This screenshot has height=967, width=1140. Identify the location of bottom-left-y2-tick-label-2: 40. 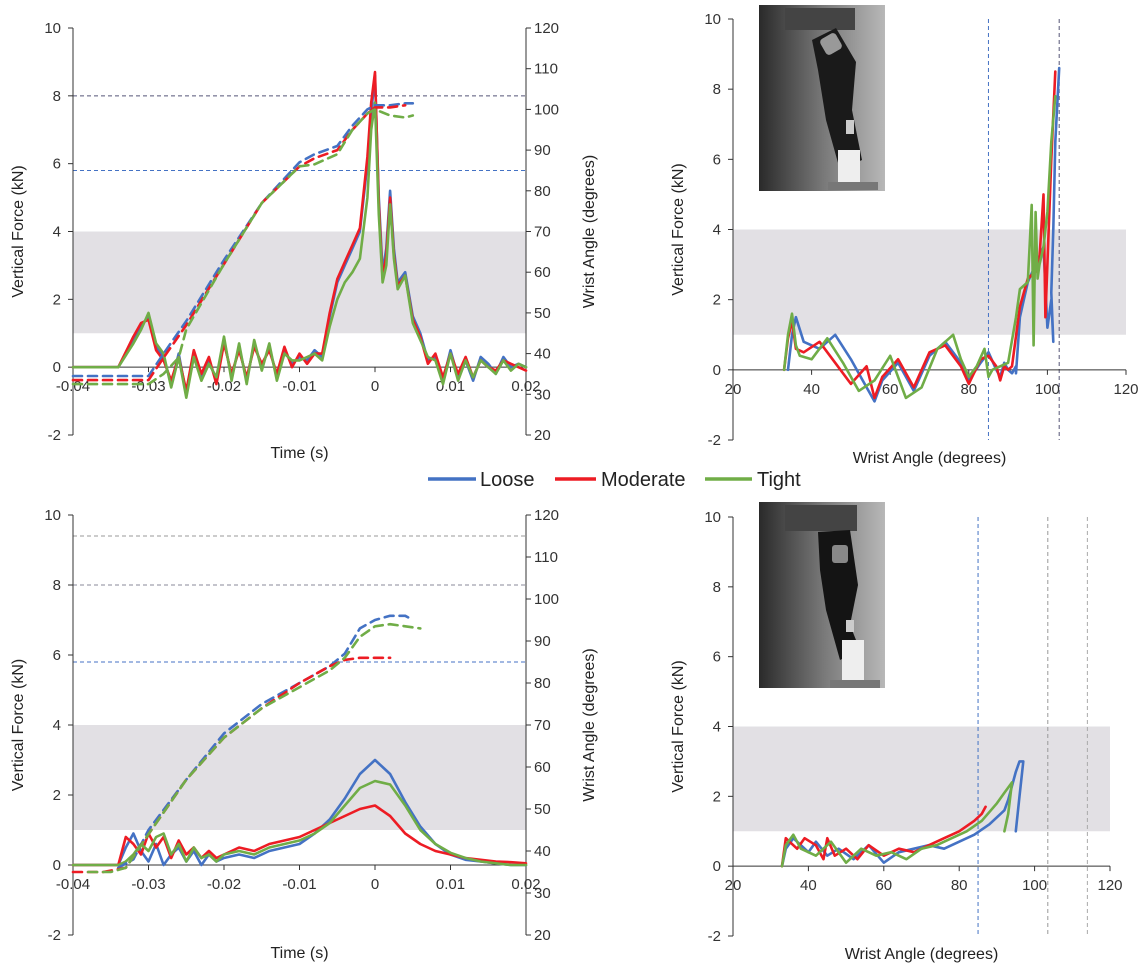
(542, 851).